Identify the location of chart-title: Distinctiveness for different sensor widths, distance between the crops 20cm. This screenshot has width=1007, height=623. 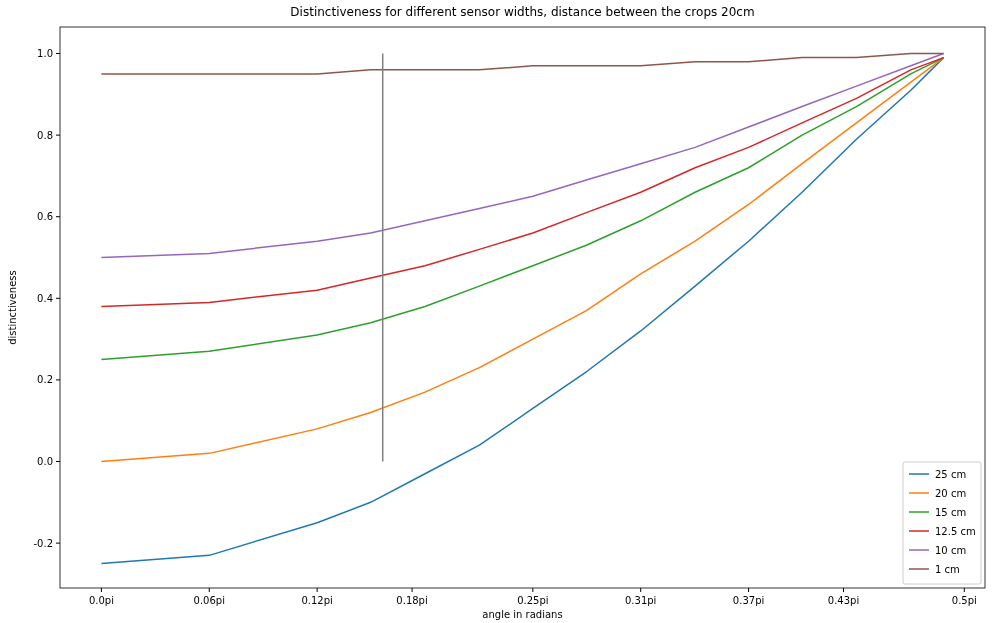
(522, 12).